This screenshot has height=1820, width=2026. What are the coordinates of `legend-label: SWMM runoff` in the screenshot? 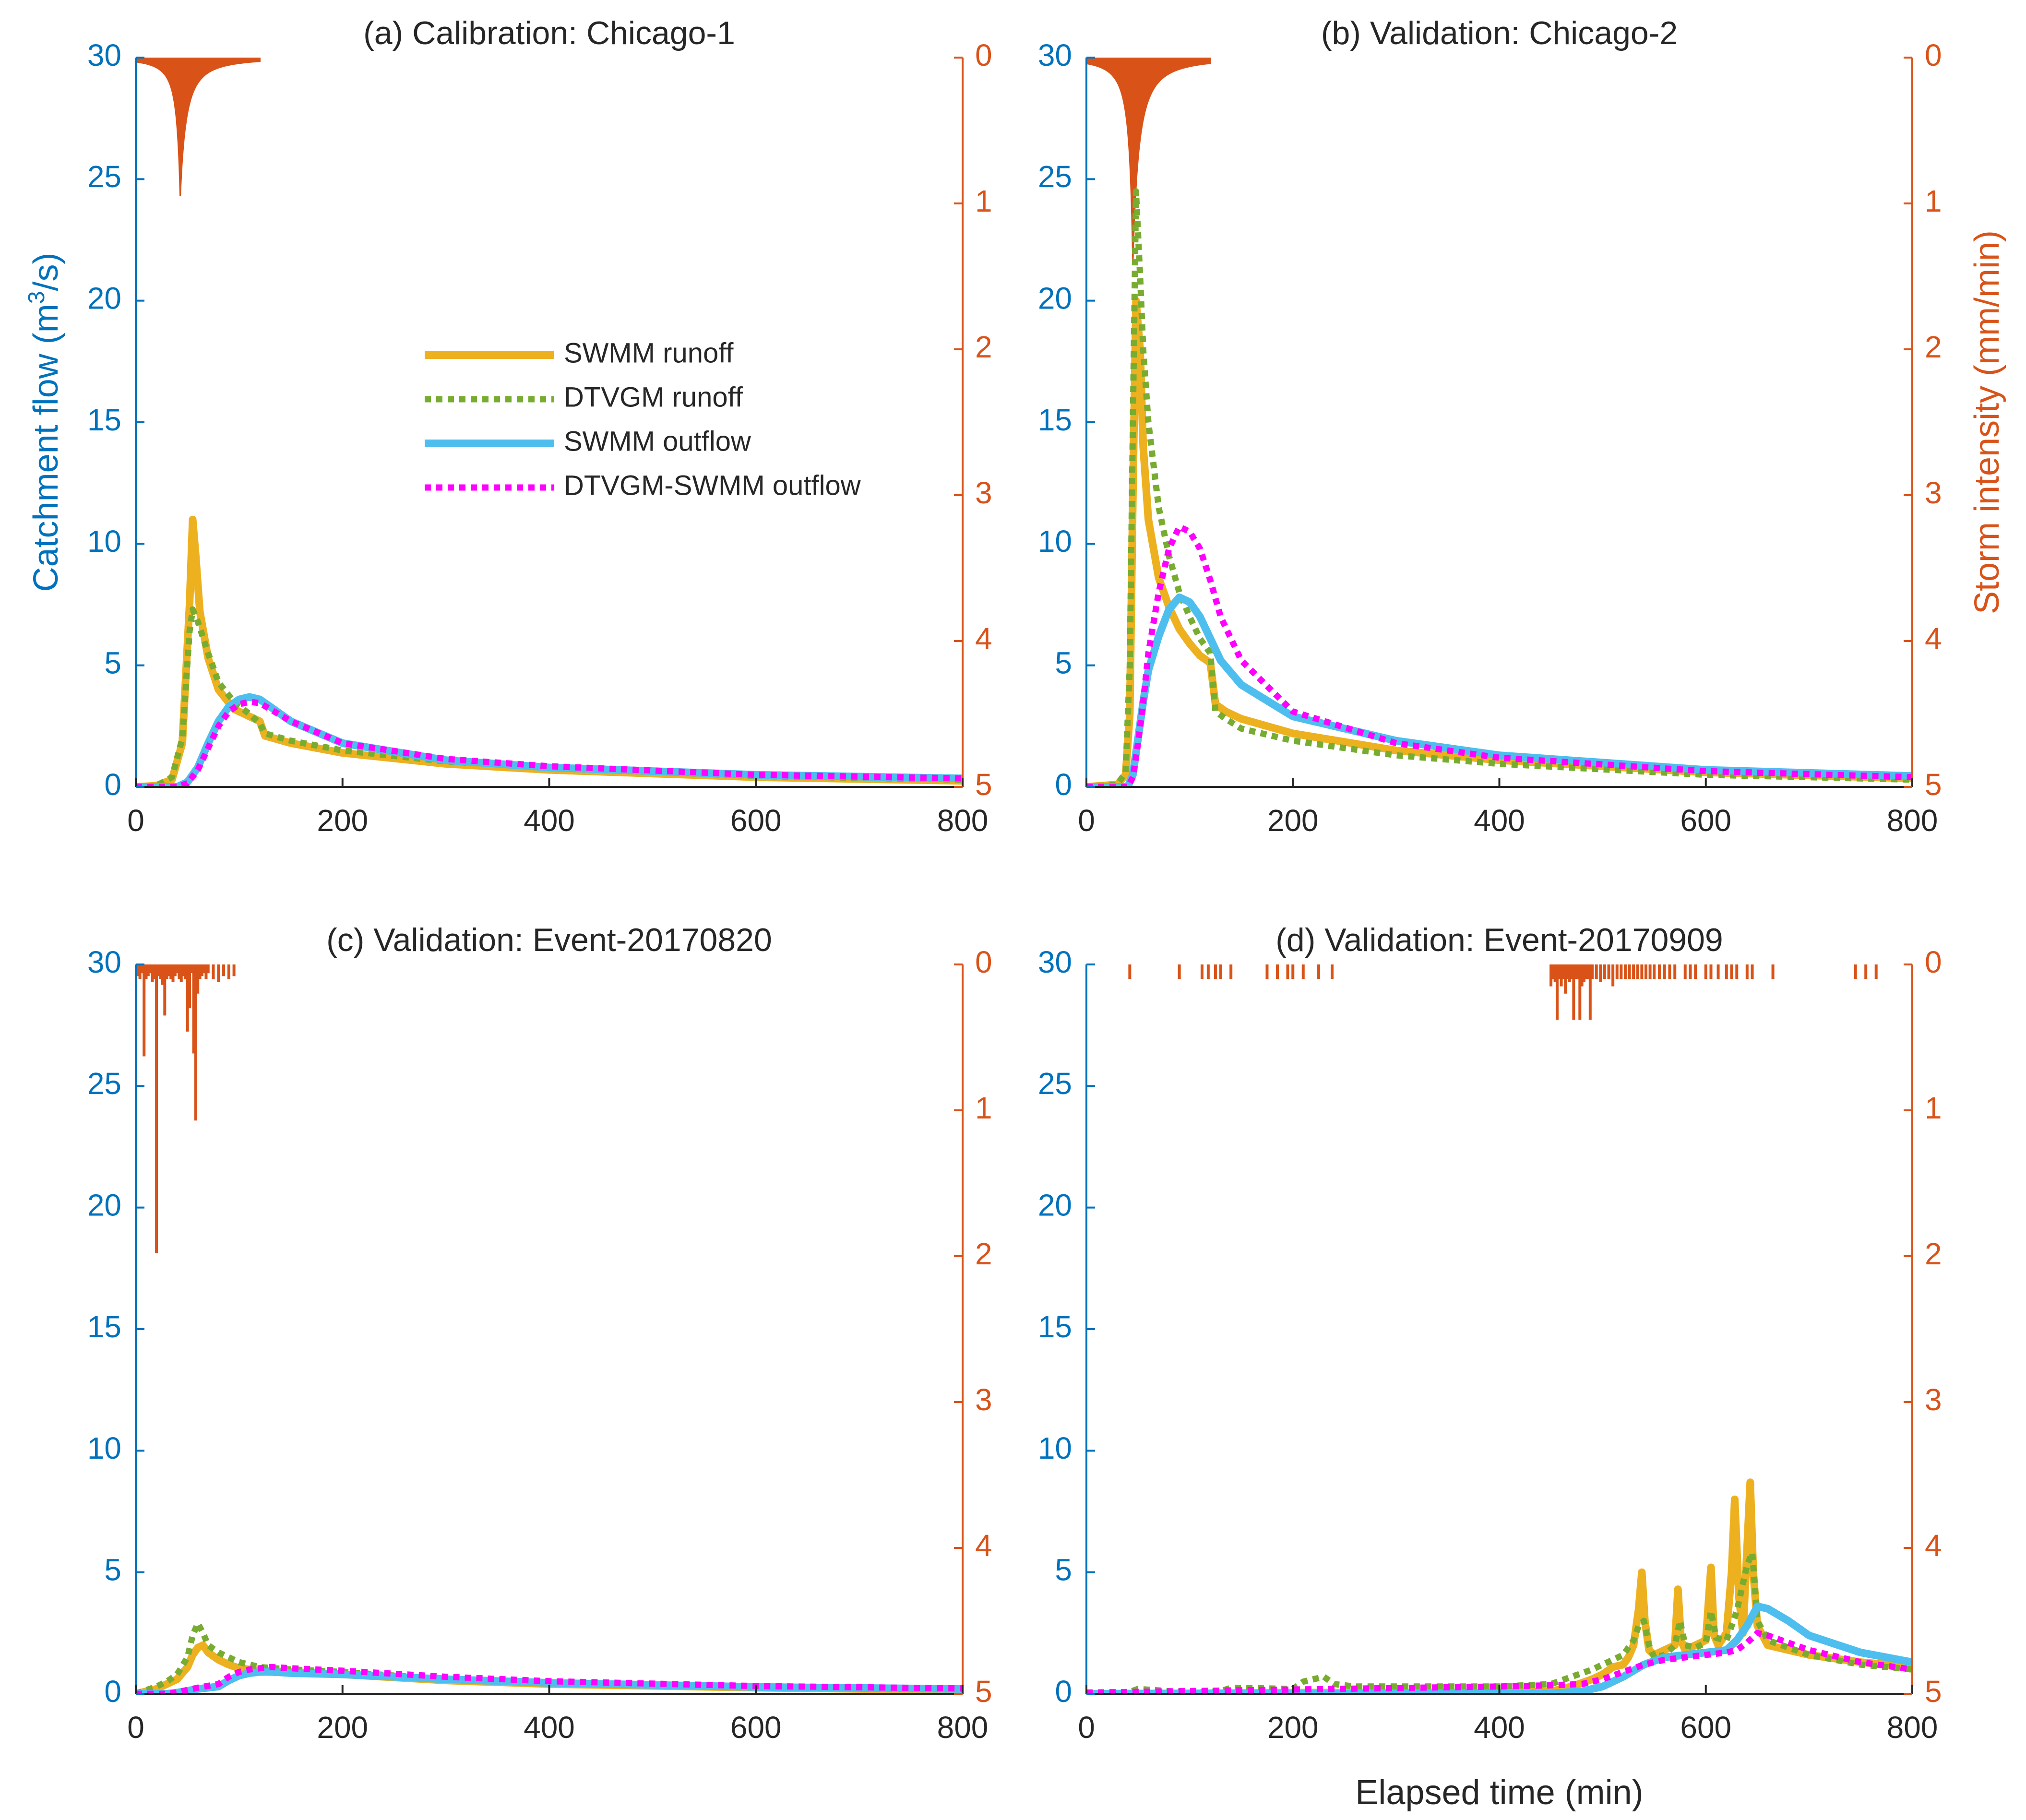 It's located at (649, 353).